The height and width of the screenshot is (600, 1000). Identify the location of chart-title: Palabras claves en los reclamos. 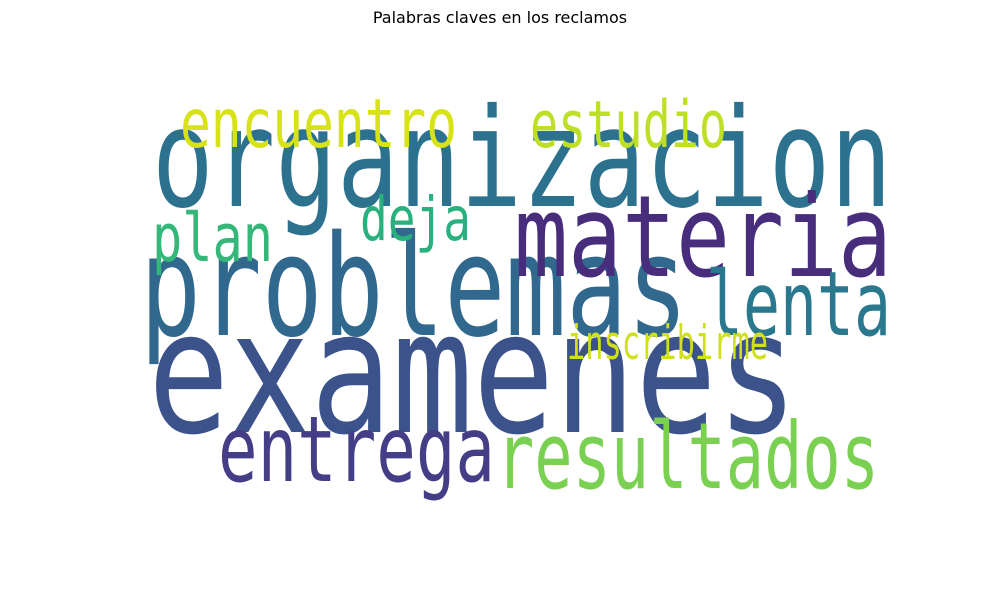
(500, 17).